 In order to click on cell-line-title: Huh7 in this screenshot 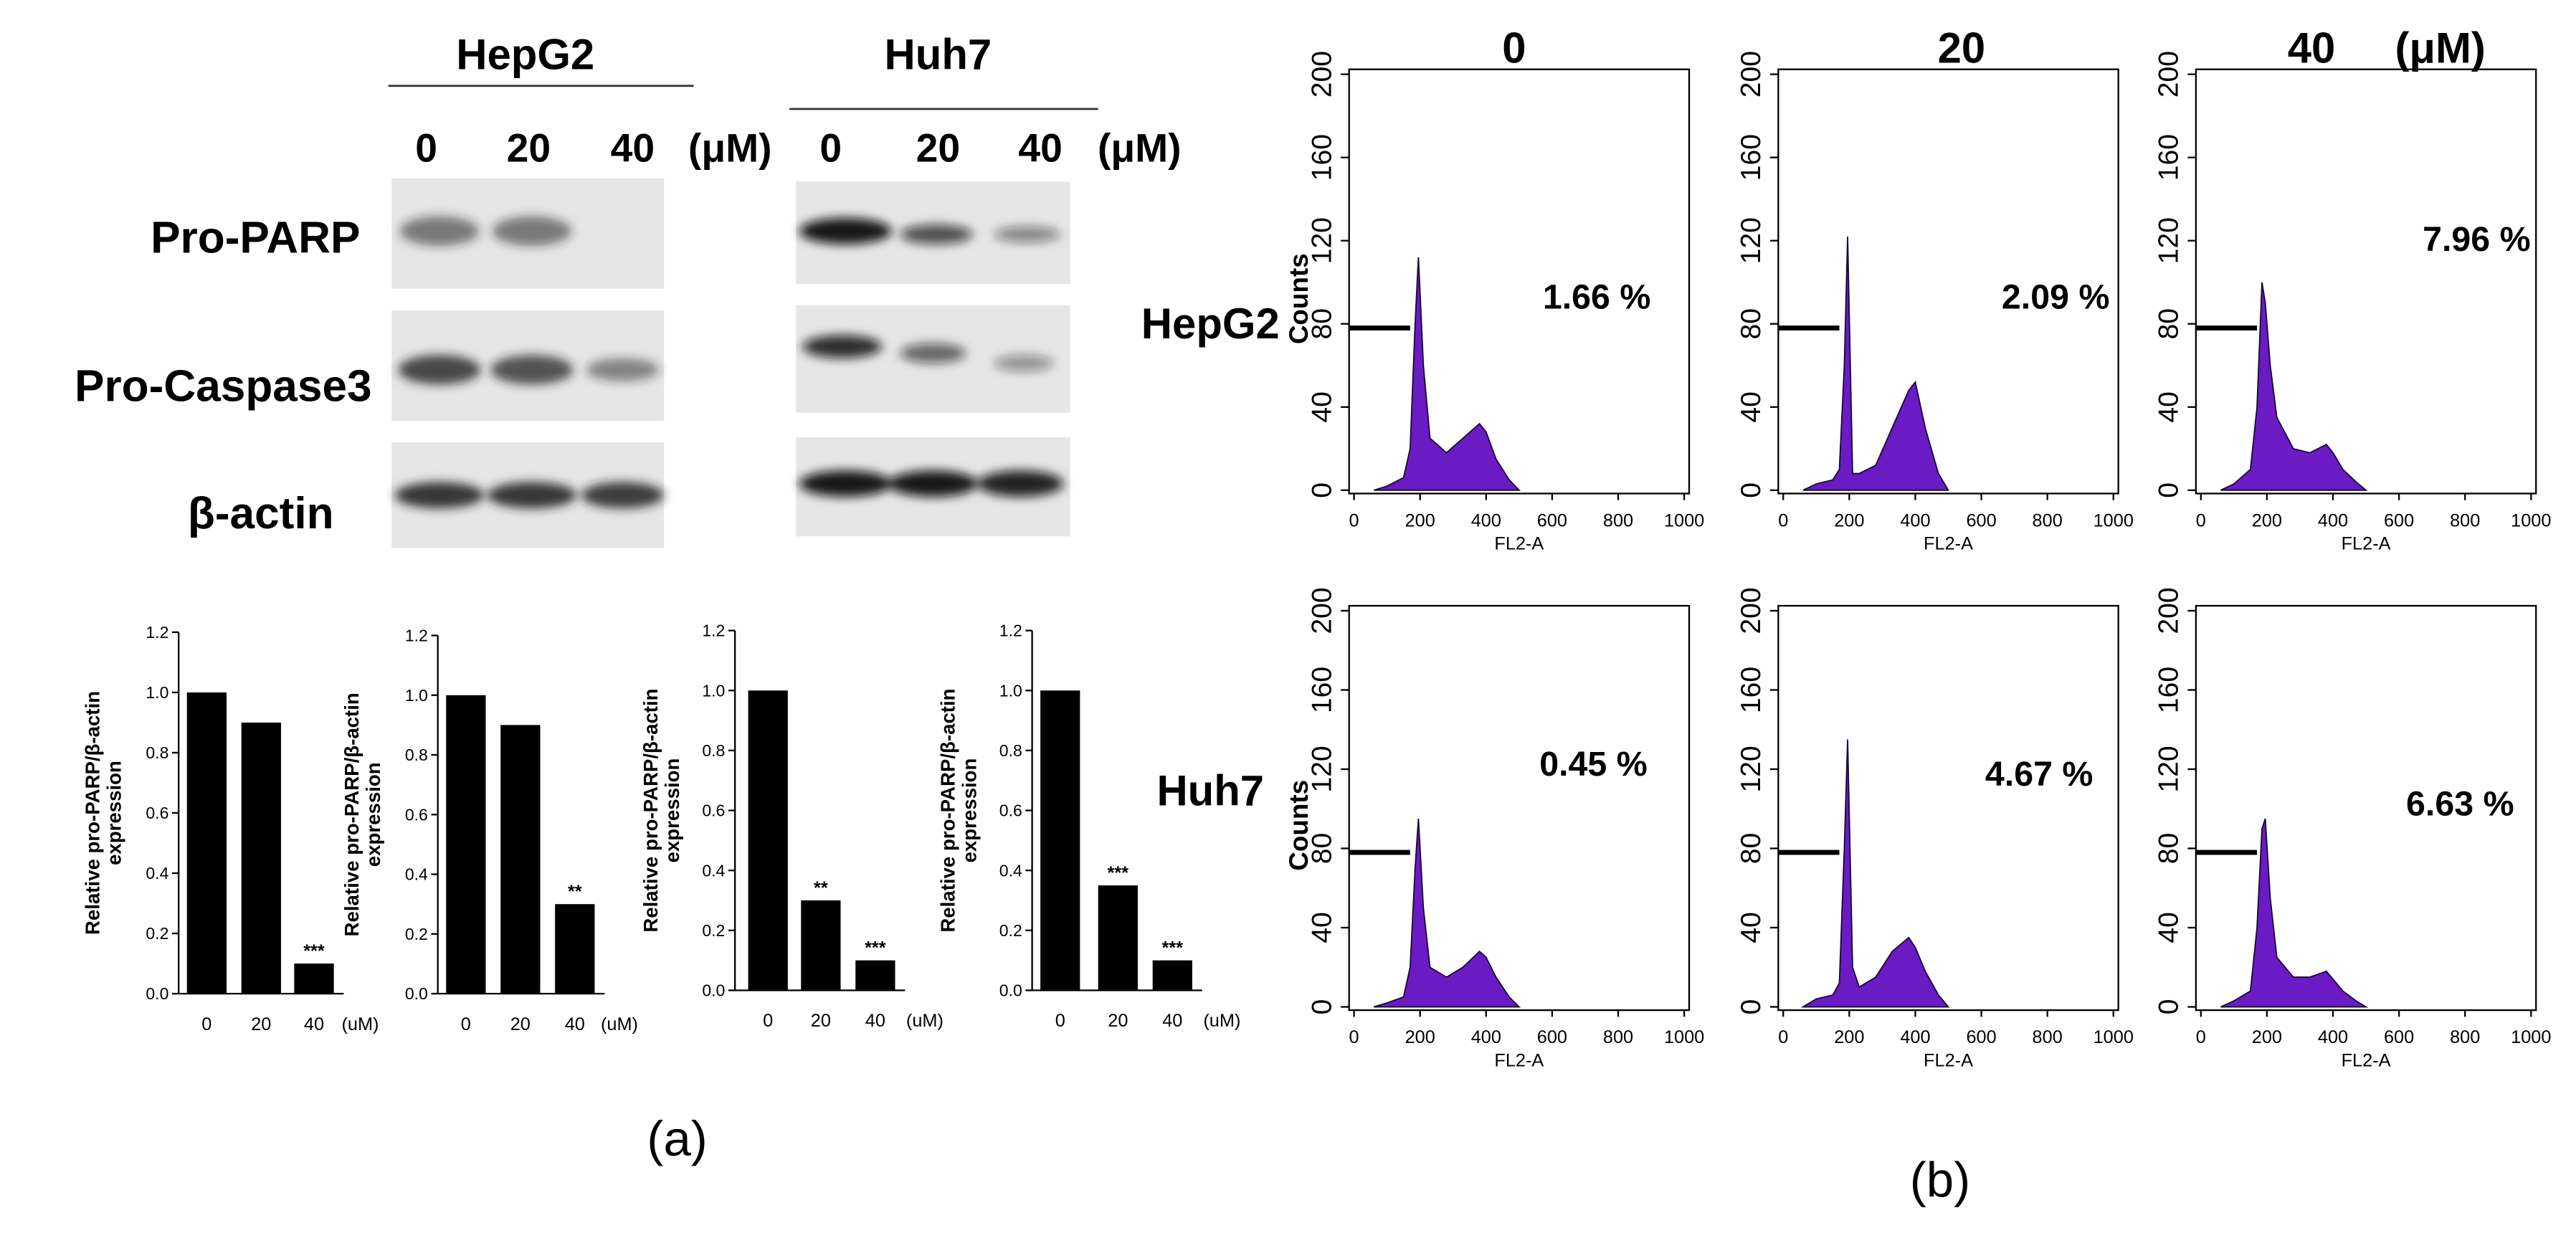, I will do `click(938, 55)`.